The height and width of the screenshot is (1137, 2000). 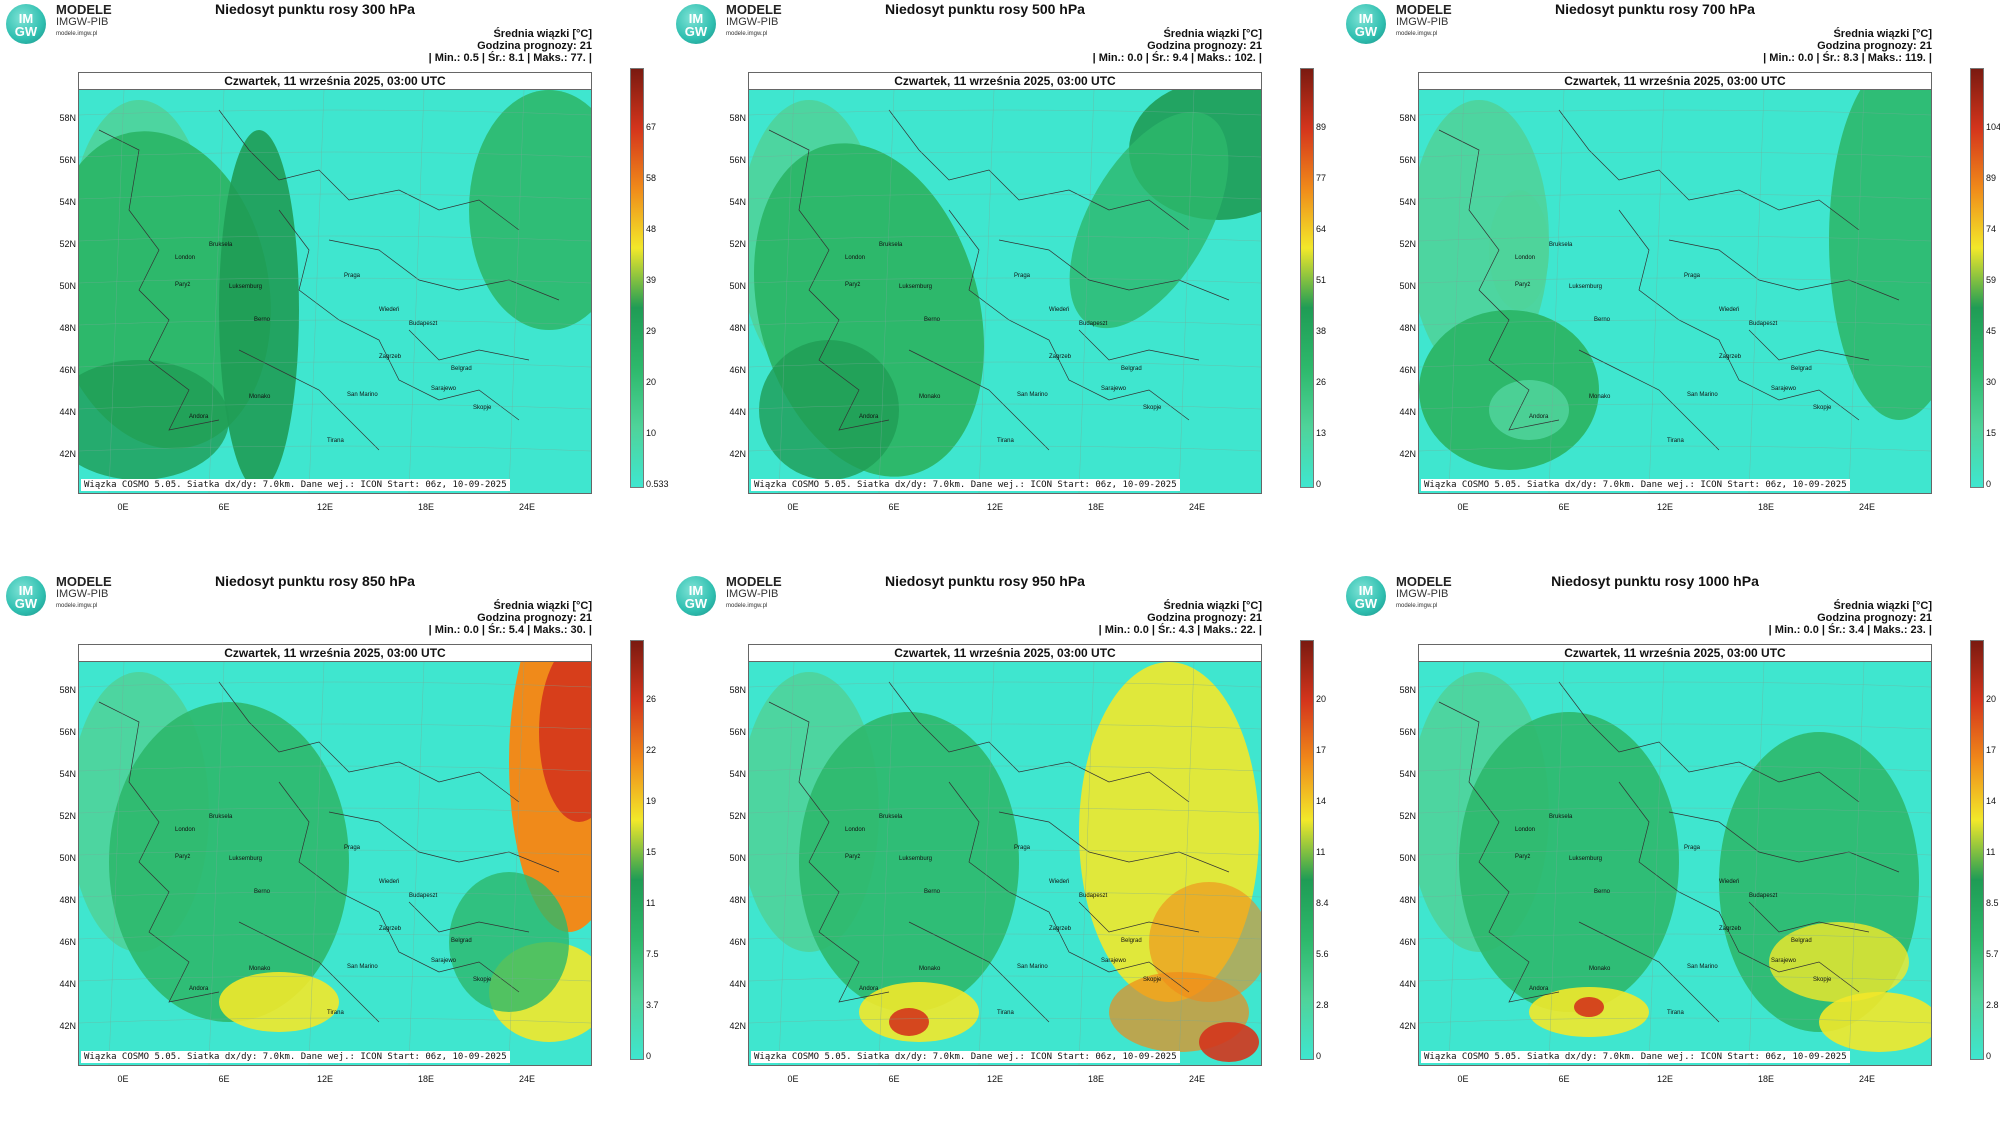 I want to click on city-label: Budapeszt, so click(x=1093, y=324).